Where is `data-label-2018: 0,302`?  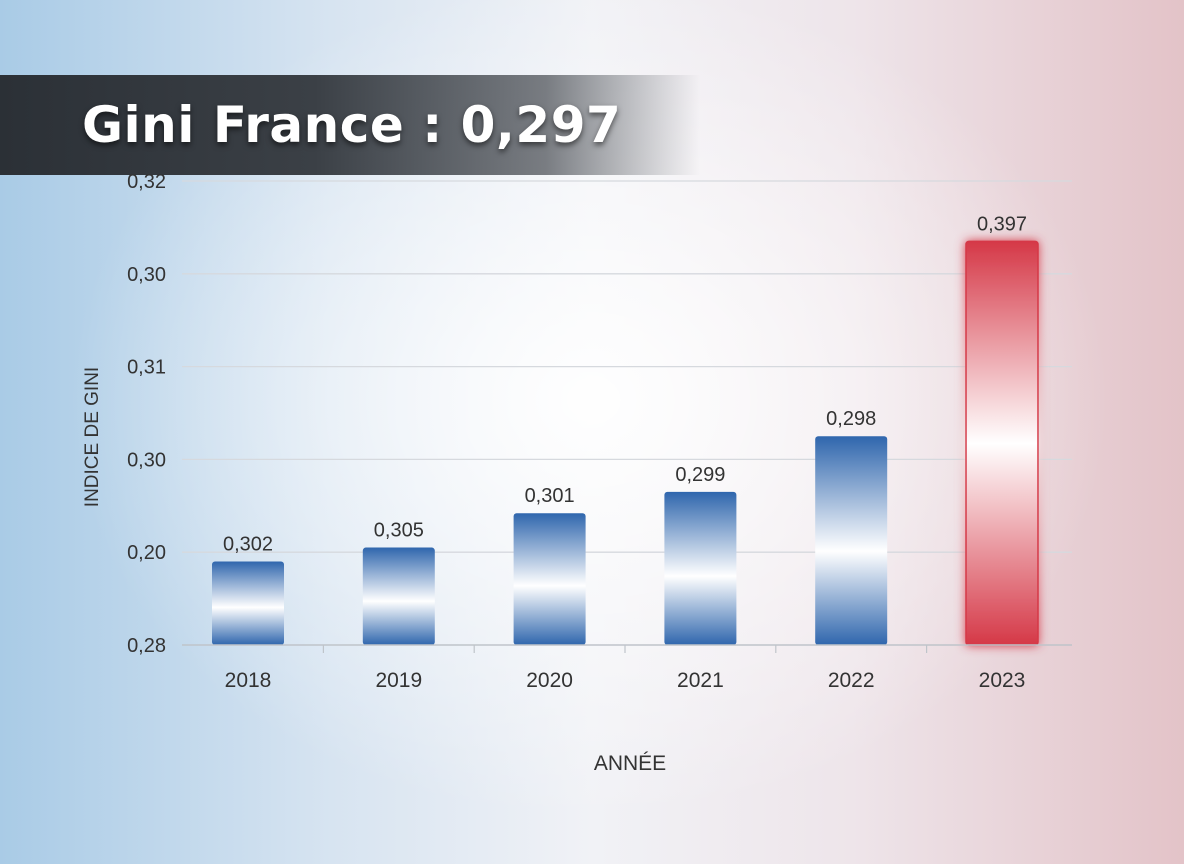 data-label-2018: 0,302 is located at coordinates (248, 544).